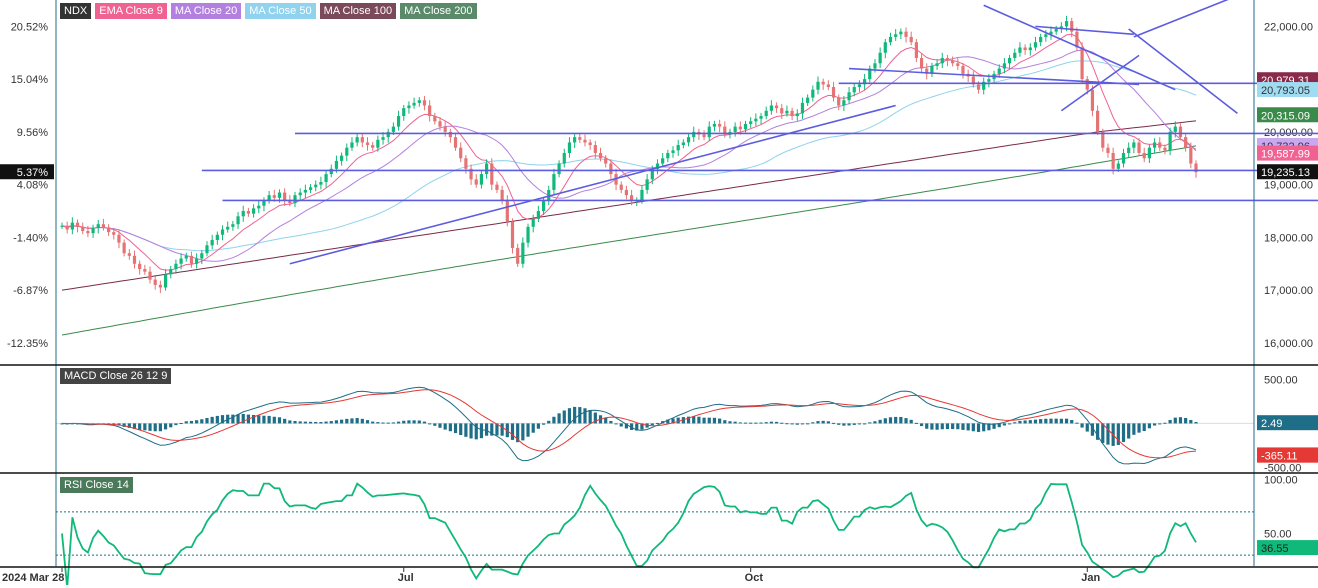  What do you see at coordinates (280, 11) in the screenshot?
I see `legend-ma-50: MA Close 50` at bounding box center [280, 11].